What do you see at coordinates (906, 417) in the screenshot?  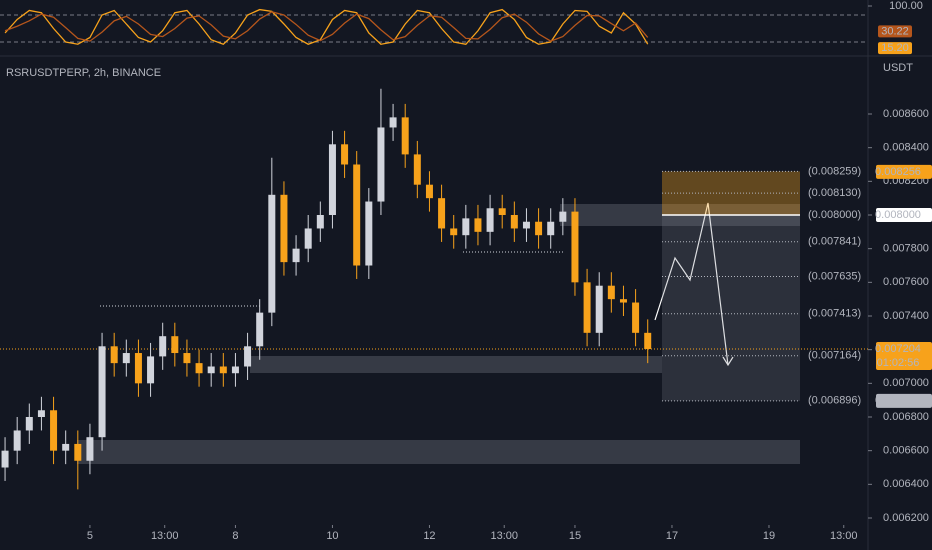 I see `y-tick-label: 0.006800` at bounding box center [906, 417].